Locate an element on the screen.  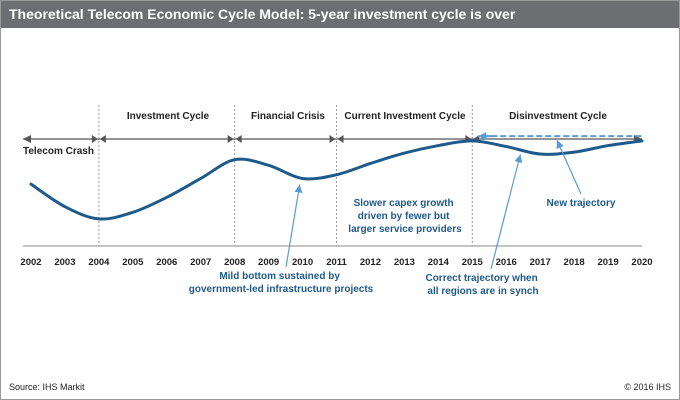
annotation-pointer-correct-trajectory is located at coordinates (506, 212).